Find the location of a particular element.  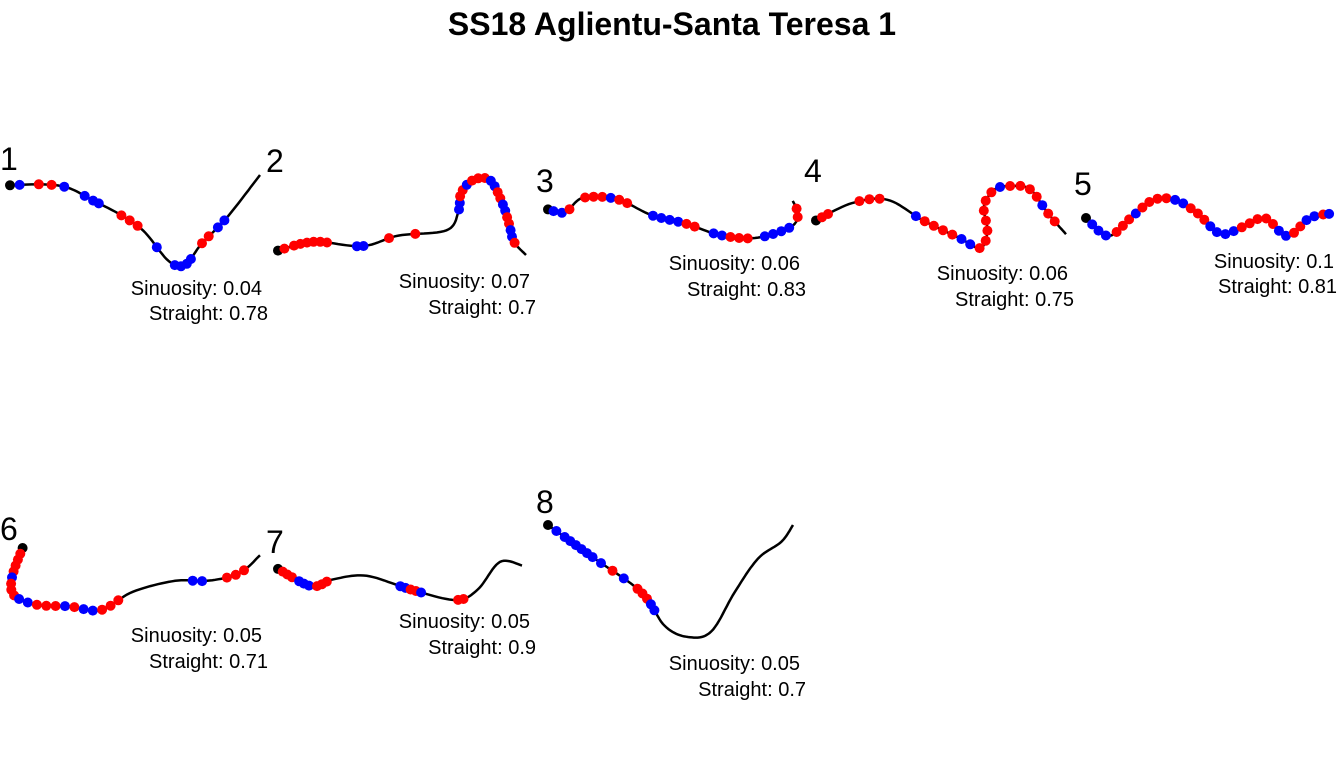

sinuosity-label-4: Sinuosity: 0.06 is located at coordinates (1002, 274).